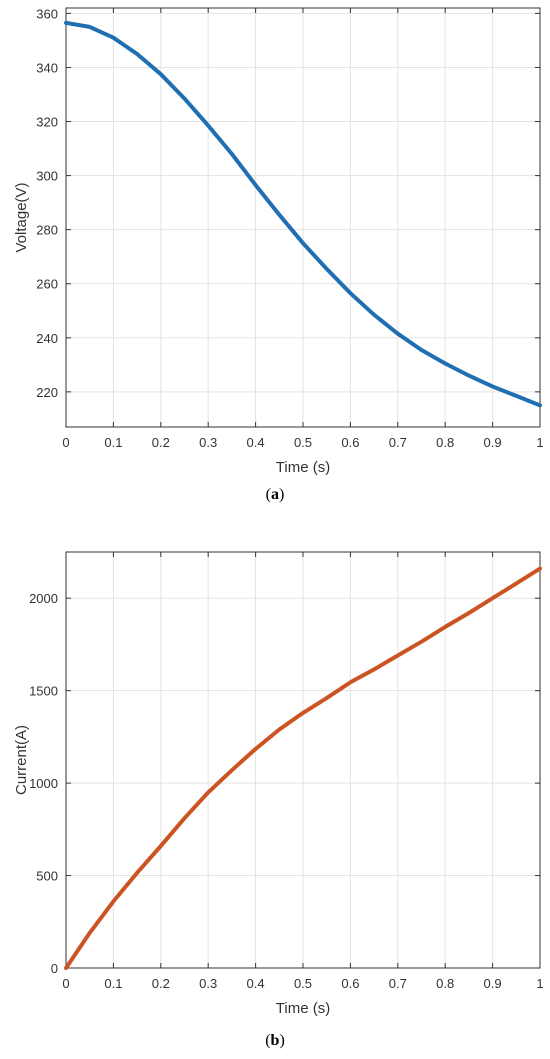  Describe the element at coordinates (47, 392) in the screenshot. I see `y-tick-label: 220` at that location.